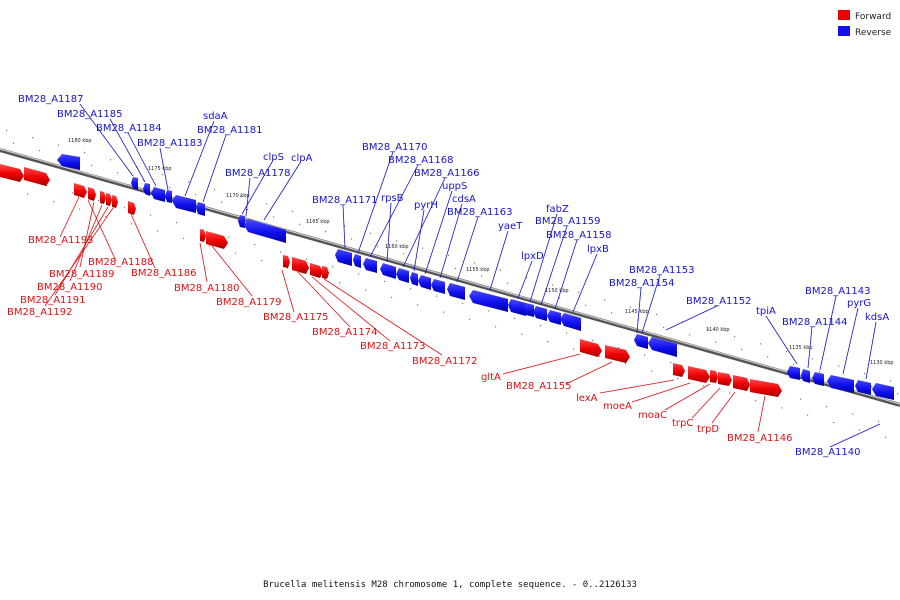 This screenshot has width=900, height=600. What do you see at coordinates (249, 302) in the screenshot?
I see `gene-label-BM28_A1179: BM28_A1179` at bounding box center [249, 302].